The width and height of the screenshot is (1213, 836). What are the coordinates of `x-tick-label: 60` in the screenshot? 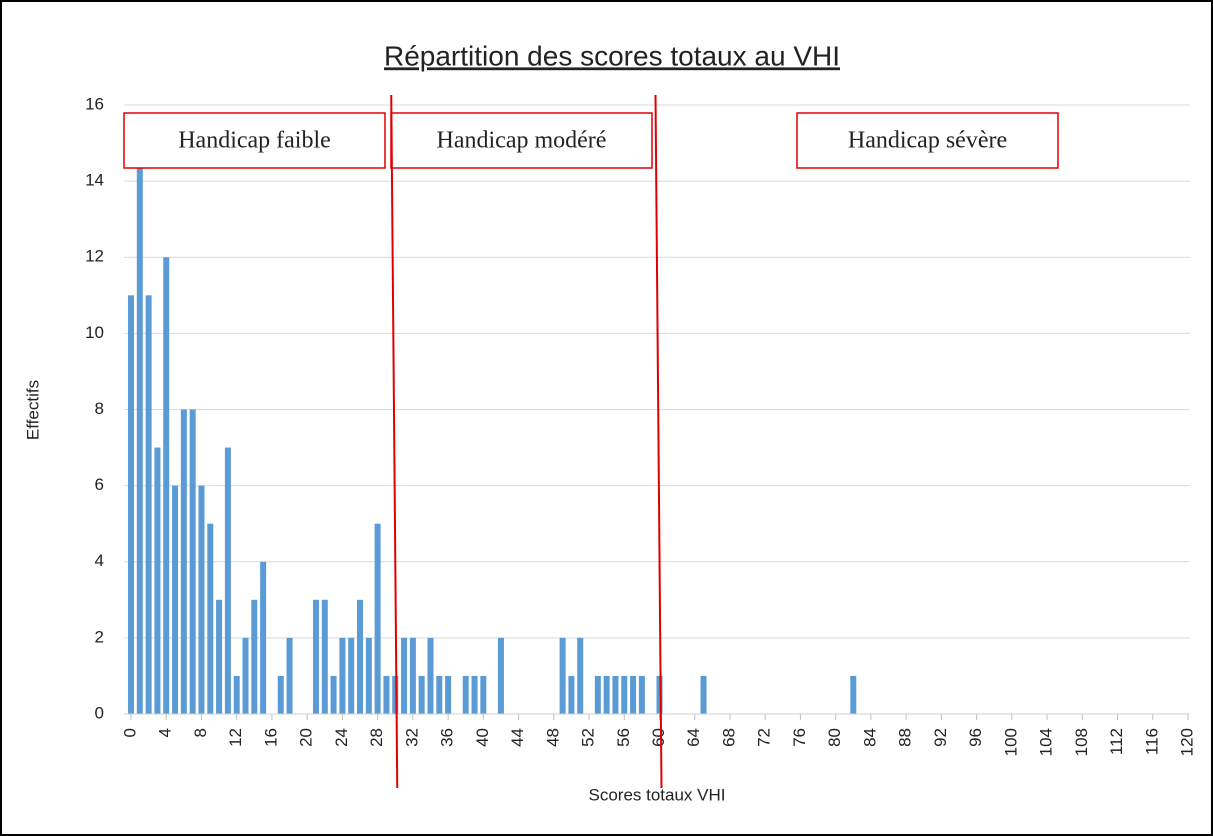 It's located at (658, 737).